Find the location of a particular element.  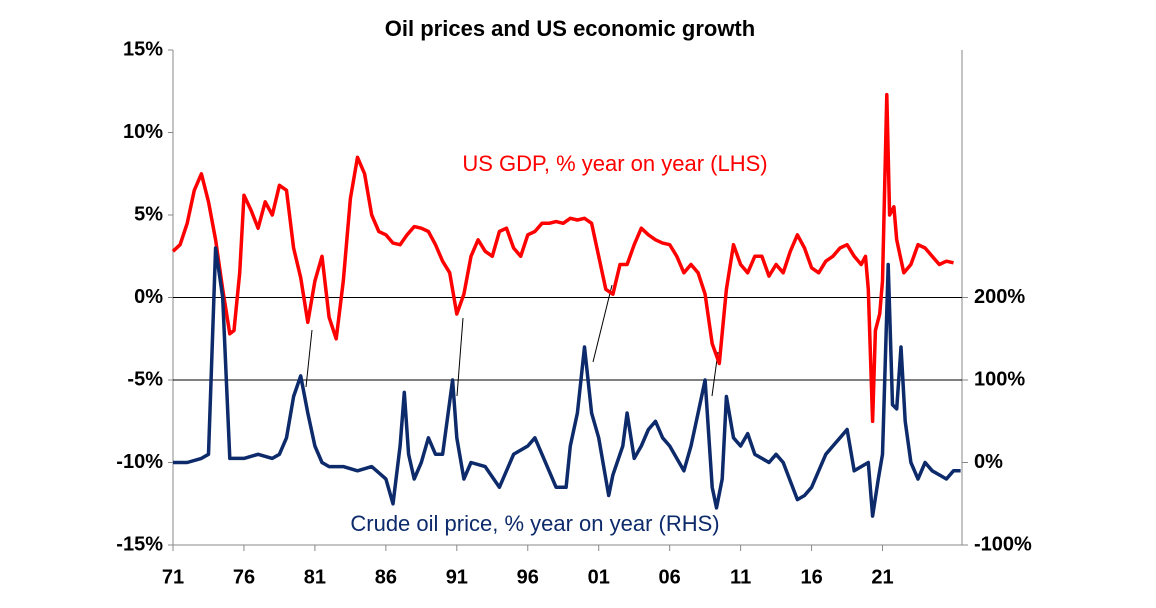

y2-tick-label: -100% is located at coordinates (1003, 544).